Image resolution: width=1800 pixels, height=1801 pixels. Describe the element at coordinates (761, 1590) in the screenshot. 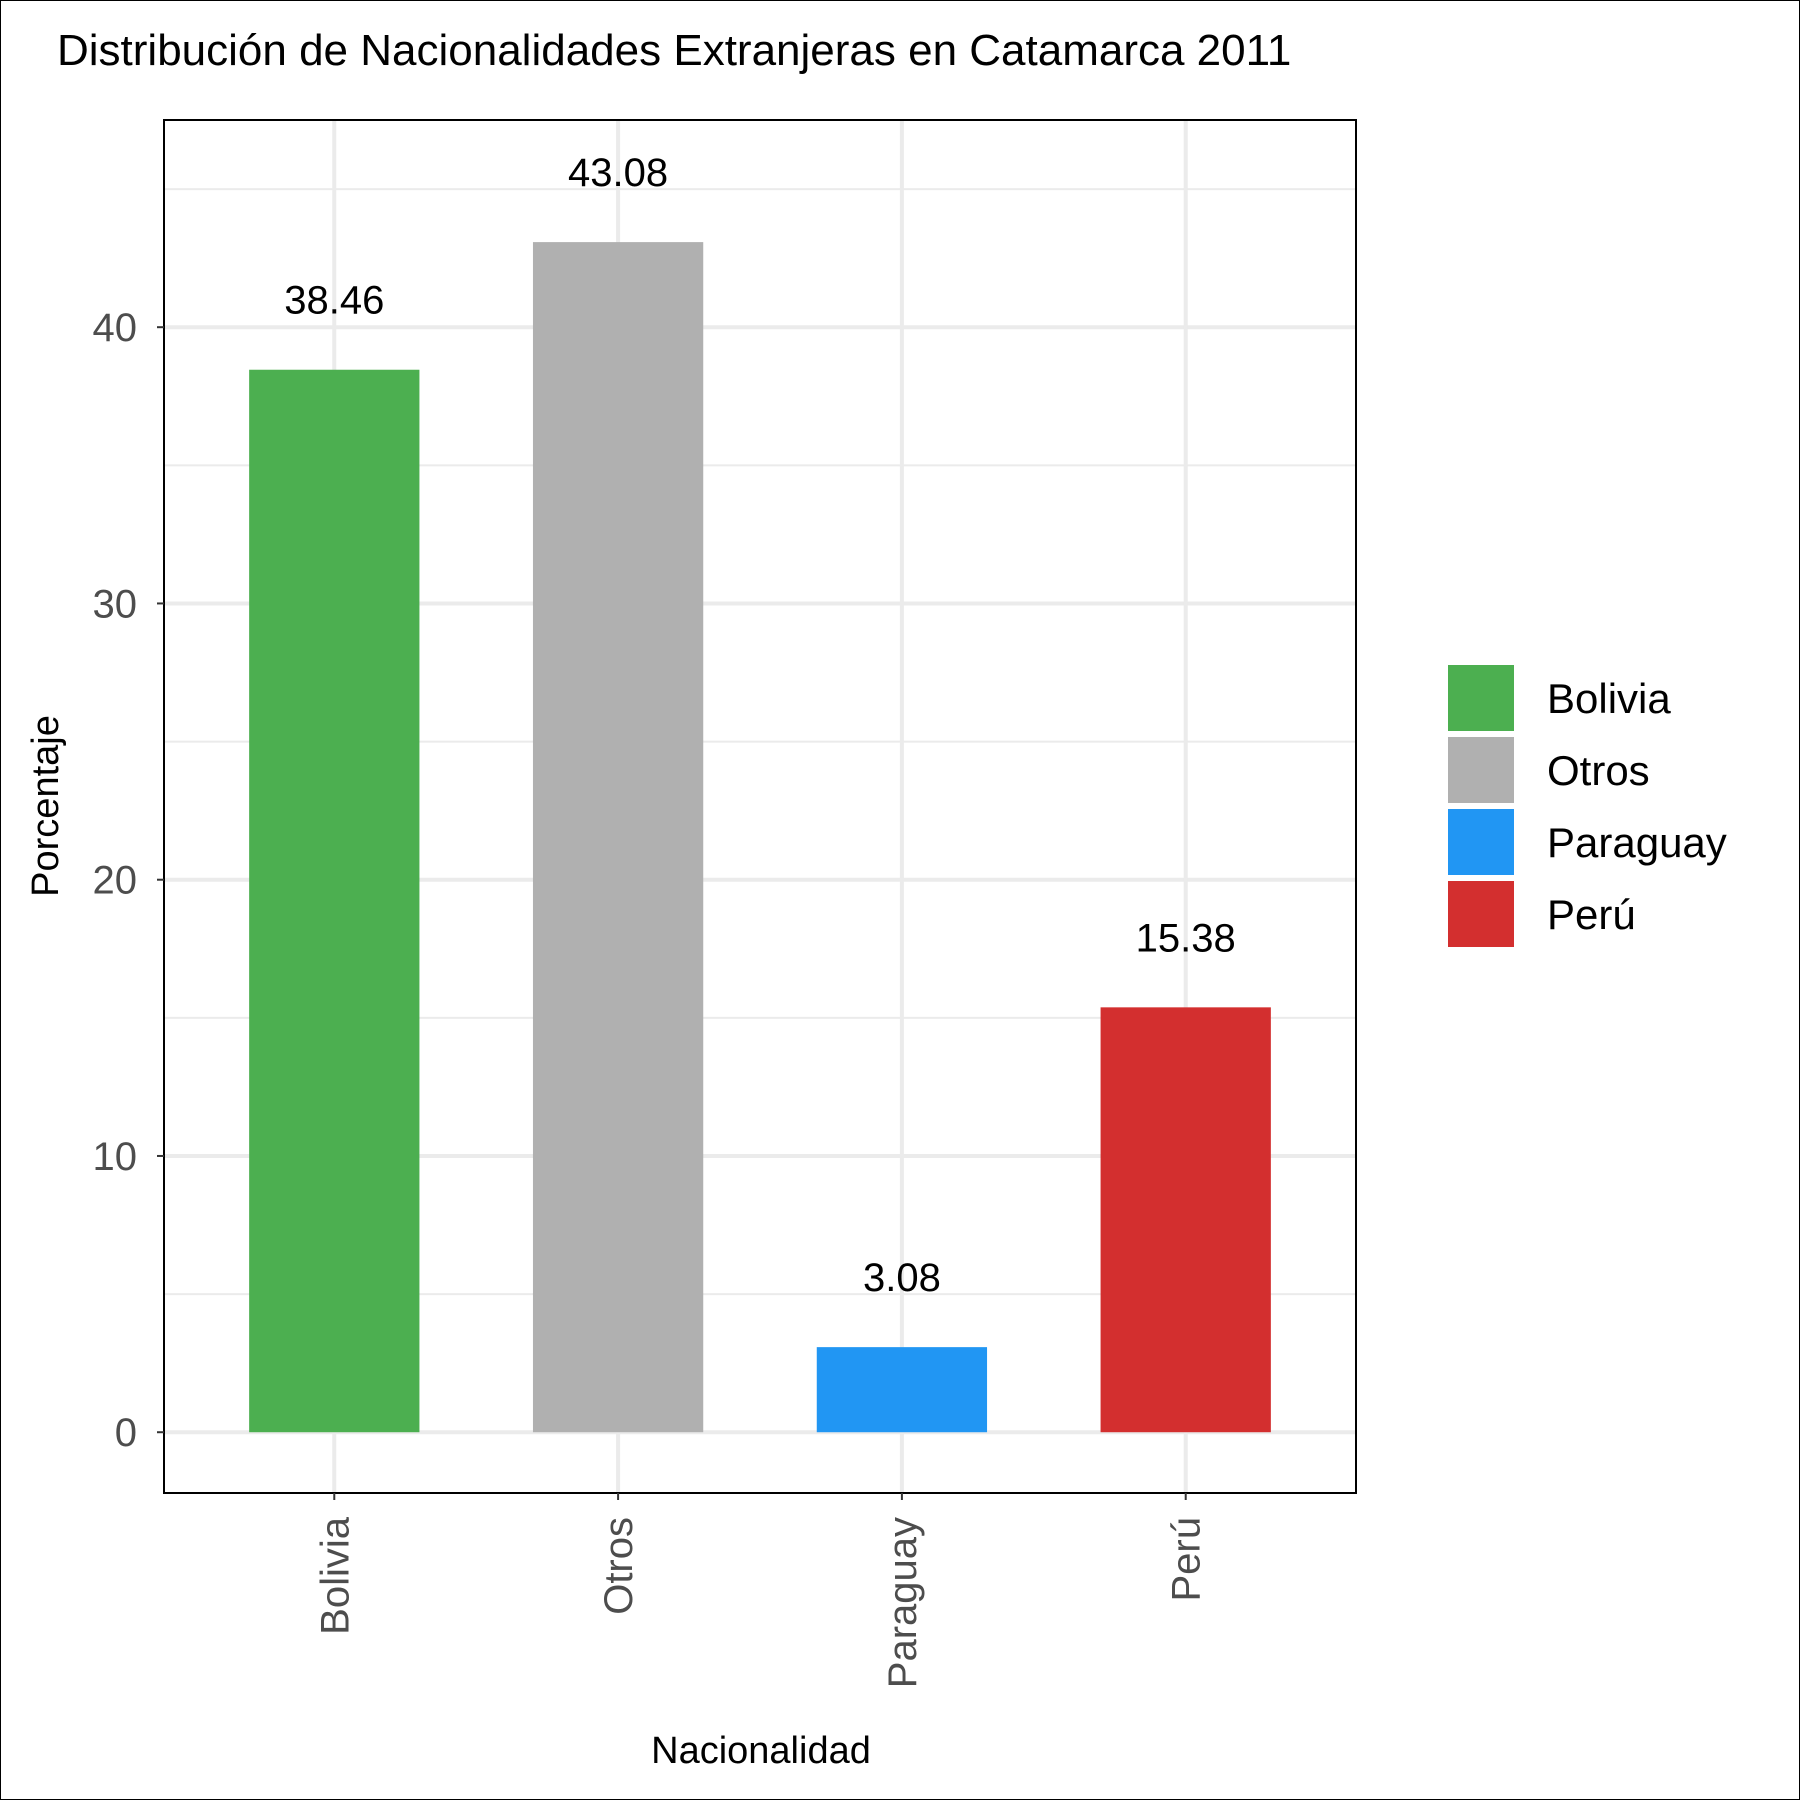

I see `x-axis: Bolivia Otros Paraguay Perú` at that location.